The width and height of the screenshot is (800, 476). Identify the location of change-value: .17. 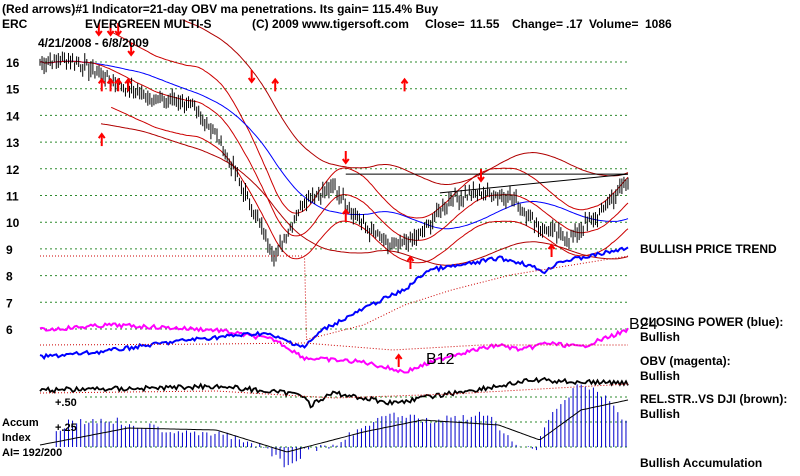
(574, 24).